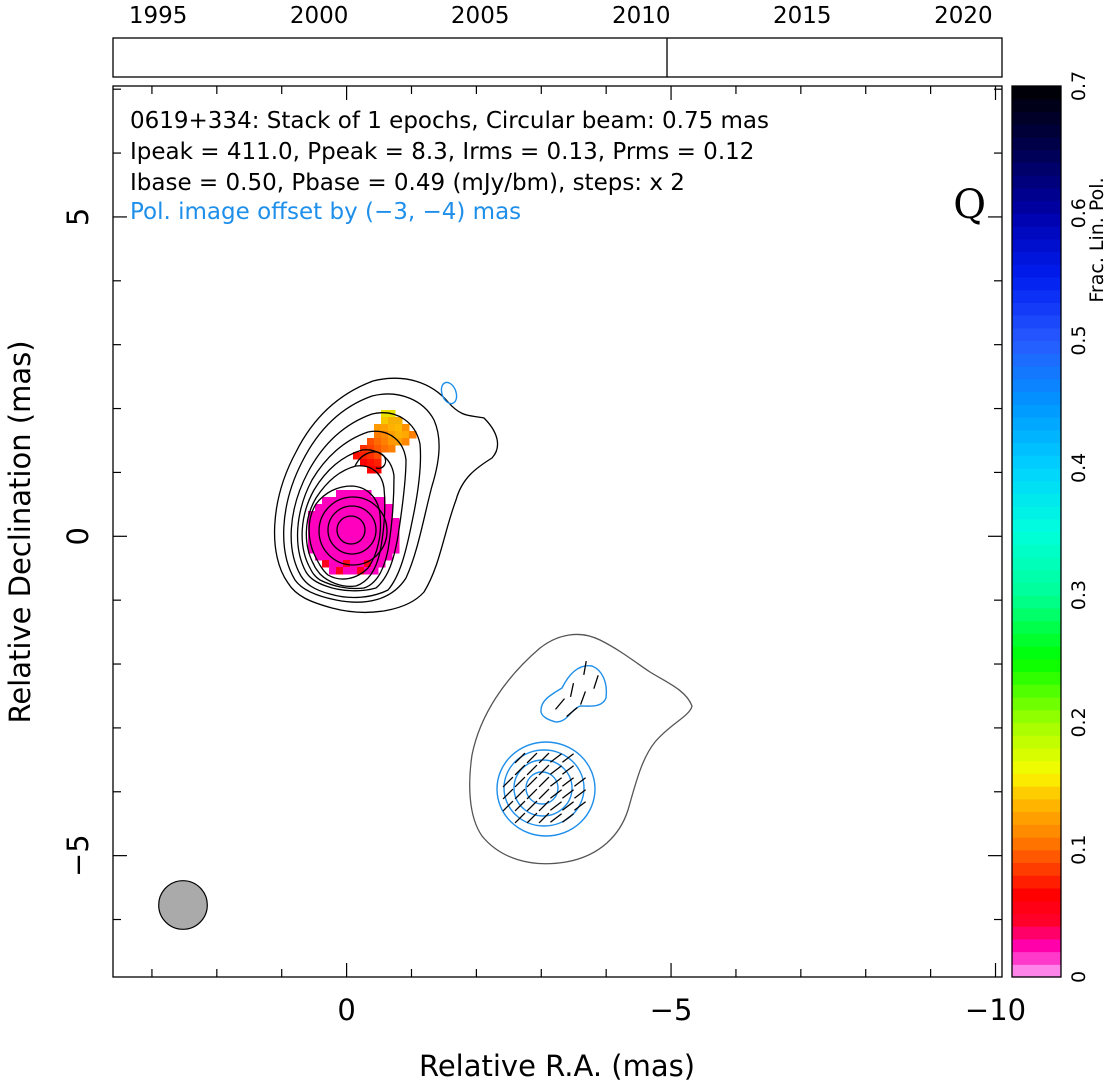 This screenshot has width=1111, height=1085. What do you see at coordinates (561, 16) in the screenshot?
I see `timeline-year-labels: 1995 2000 2005 2010 2015 2020` at bounding box center [561, 16].